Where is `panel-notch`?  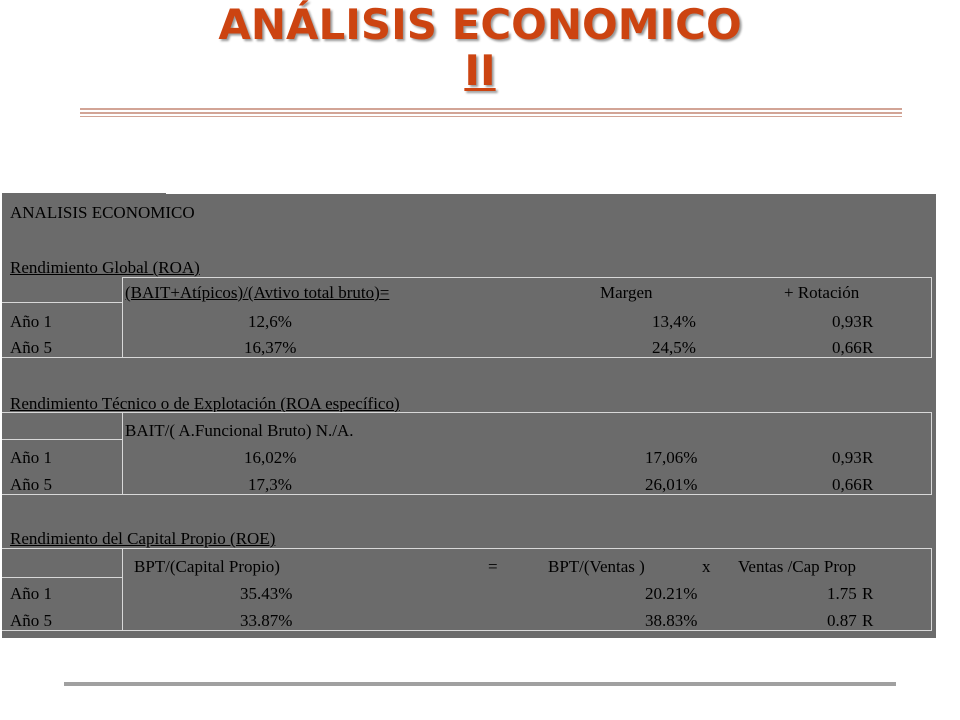 panel-notch is located at coordinates (552, 192).